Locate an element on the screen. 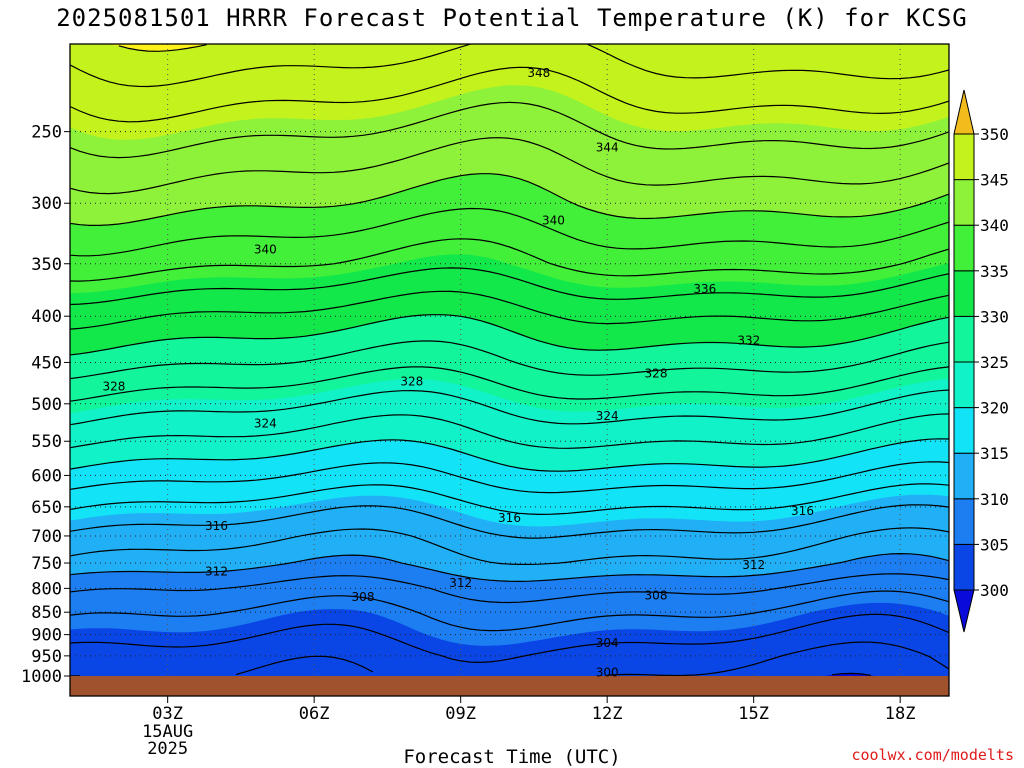 Image resolution: width=1024 pixels, height=768 pixels. y-tick-label: 700 is located at coordinates (46, 537).